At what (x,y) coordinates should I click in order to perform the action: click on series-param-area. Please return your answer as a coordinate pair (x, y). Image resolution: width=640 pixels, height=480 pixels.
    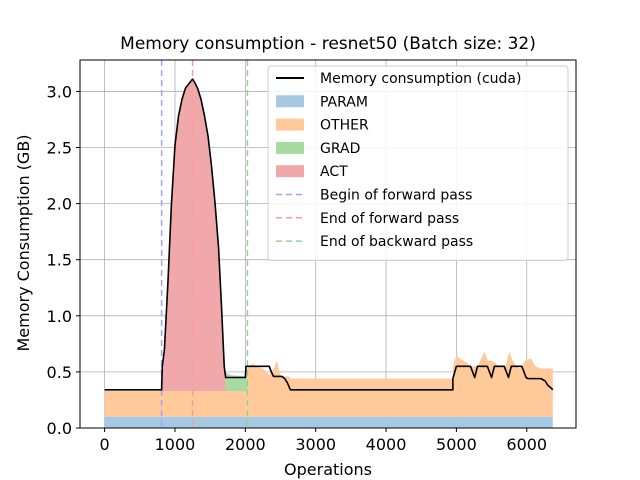
    Looking at the image, I should click on (328, 422).